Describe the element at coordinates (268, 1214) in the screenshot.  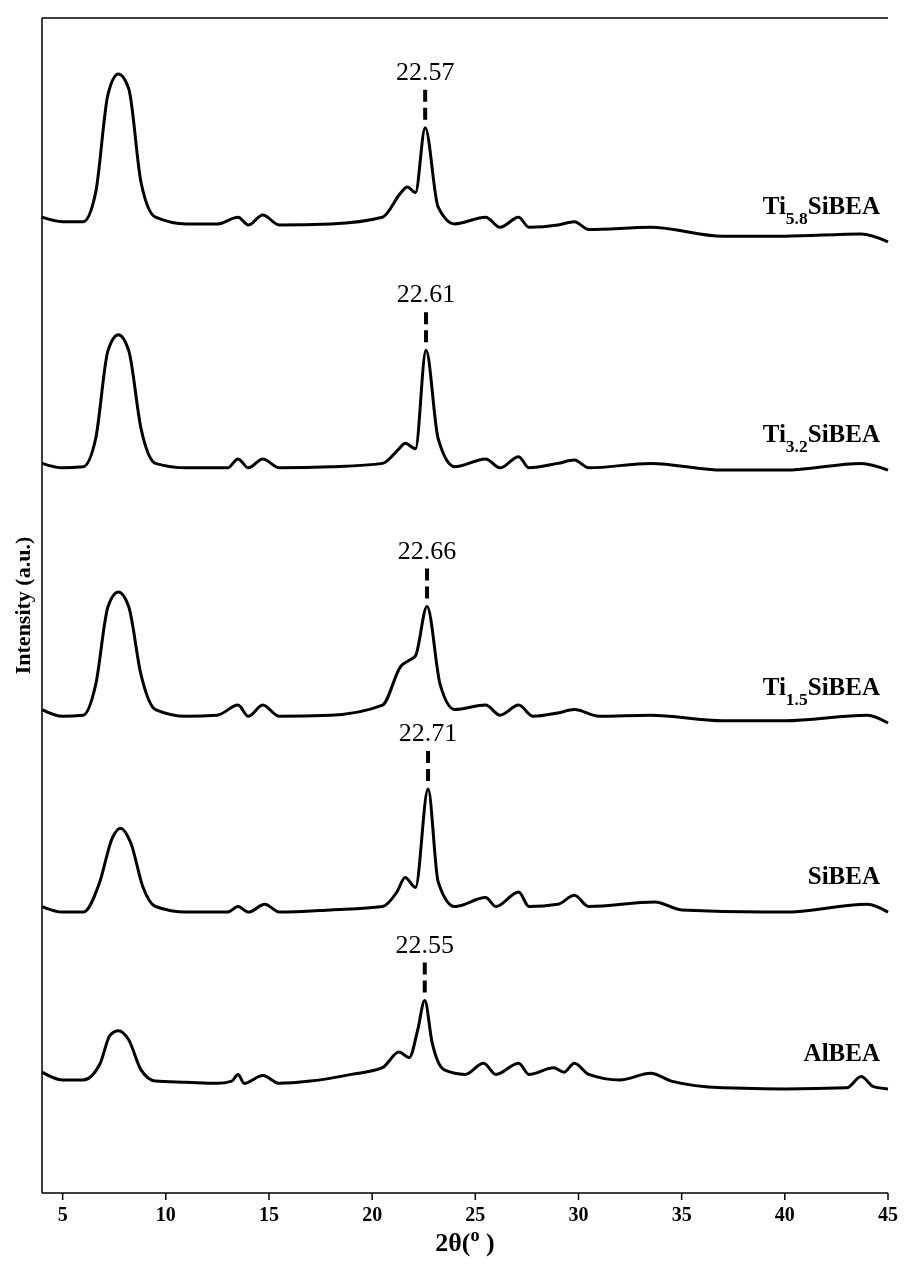
I see `x-tick-label: 15` at that location.